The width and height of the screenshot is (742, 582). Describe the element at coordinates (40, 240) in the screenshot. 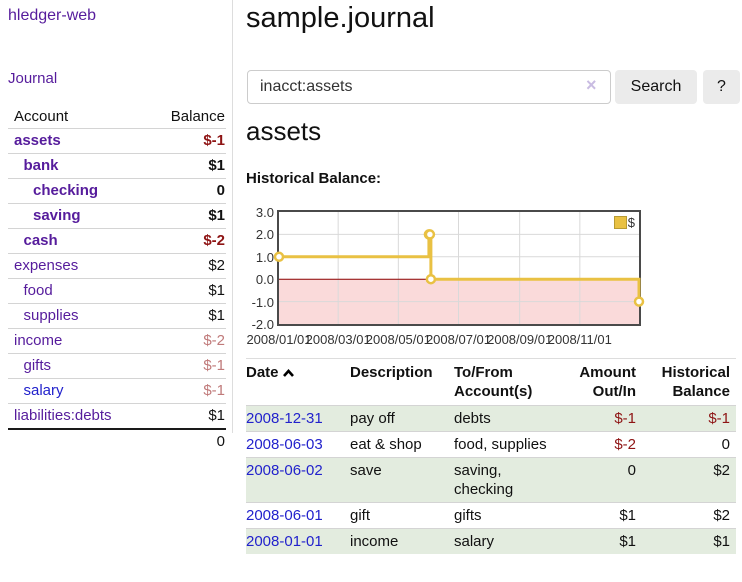

I see `account-link: cash` at that location.